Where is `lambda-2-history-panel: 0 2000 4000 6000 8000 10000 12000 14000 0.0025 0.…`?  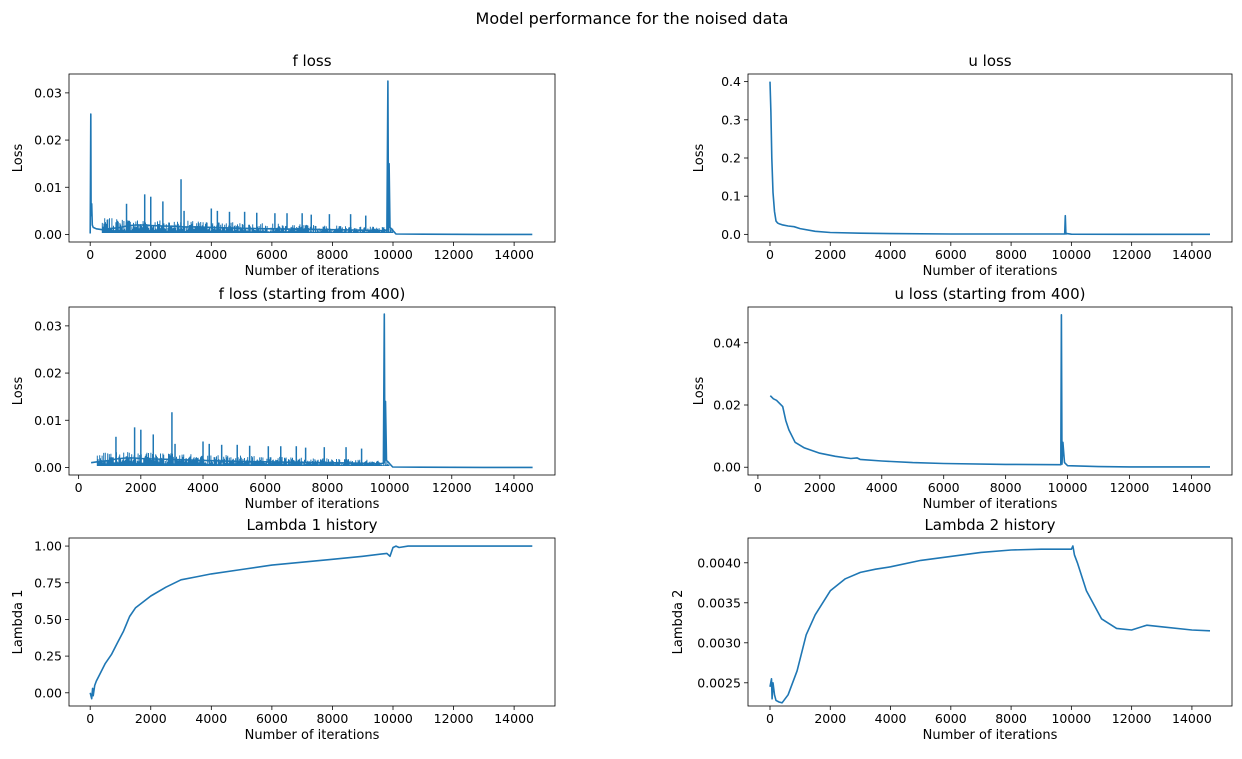 lambda-2-history-panel: 0 2000 4000 6000 8000 10000 12000 14000 0.0025 0.… is located at coordinates (952, 629).